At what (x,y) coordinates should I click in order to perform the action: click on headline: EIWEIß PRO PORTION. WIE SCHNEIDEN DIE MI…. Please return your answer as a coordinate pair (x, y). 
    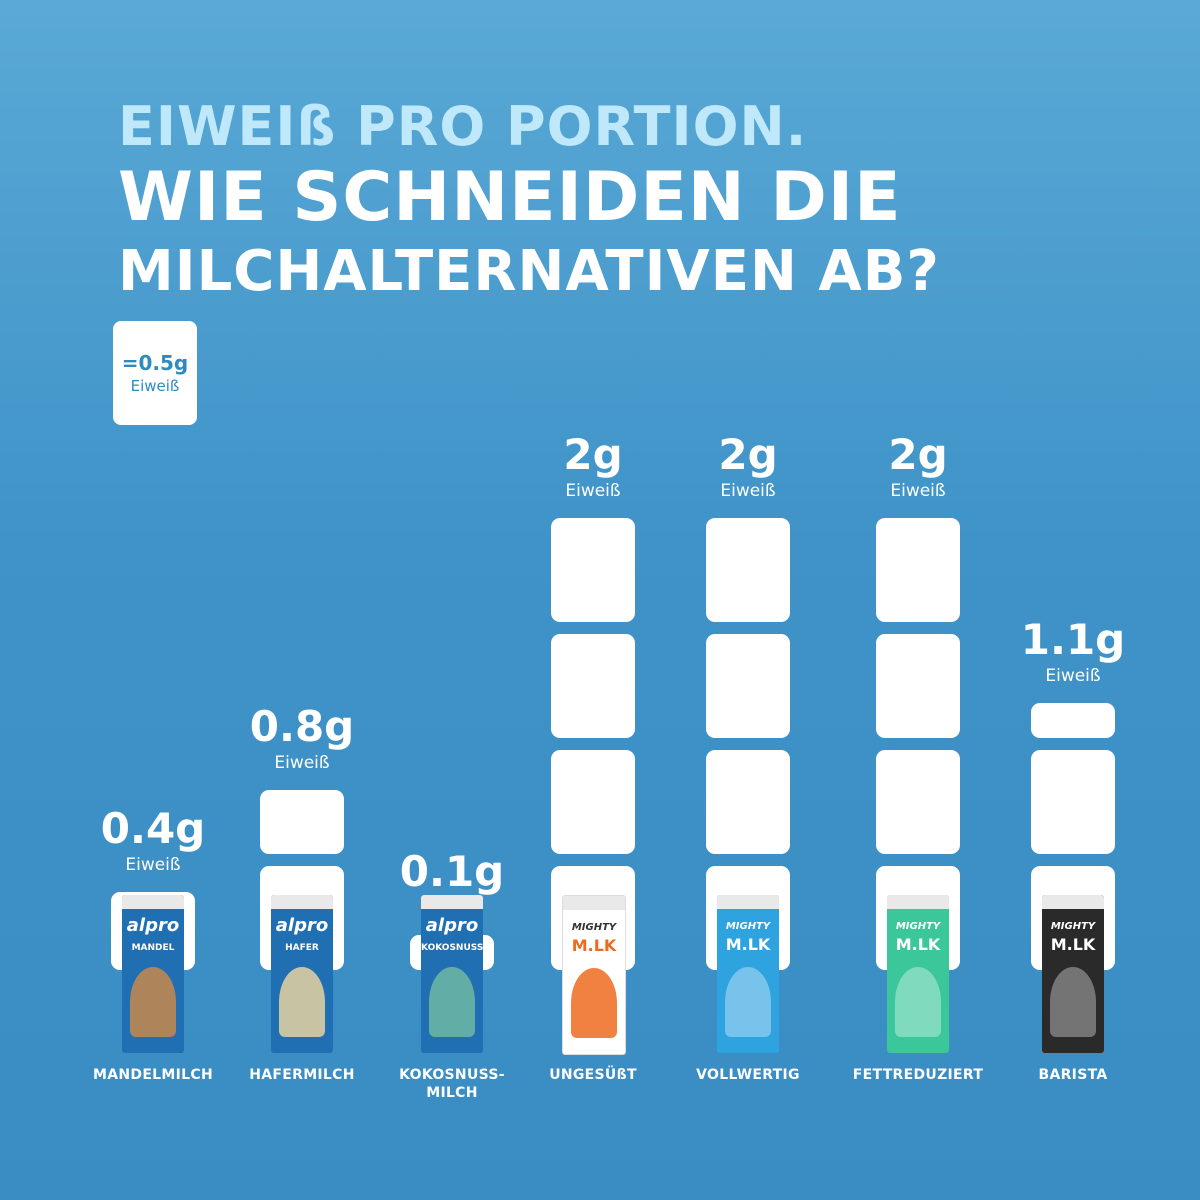
    Looking at the image, I should click on (529, 200).